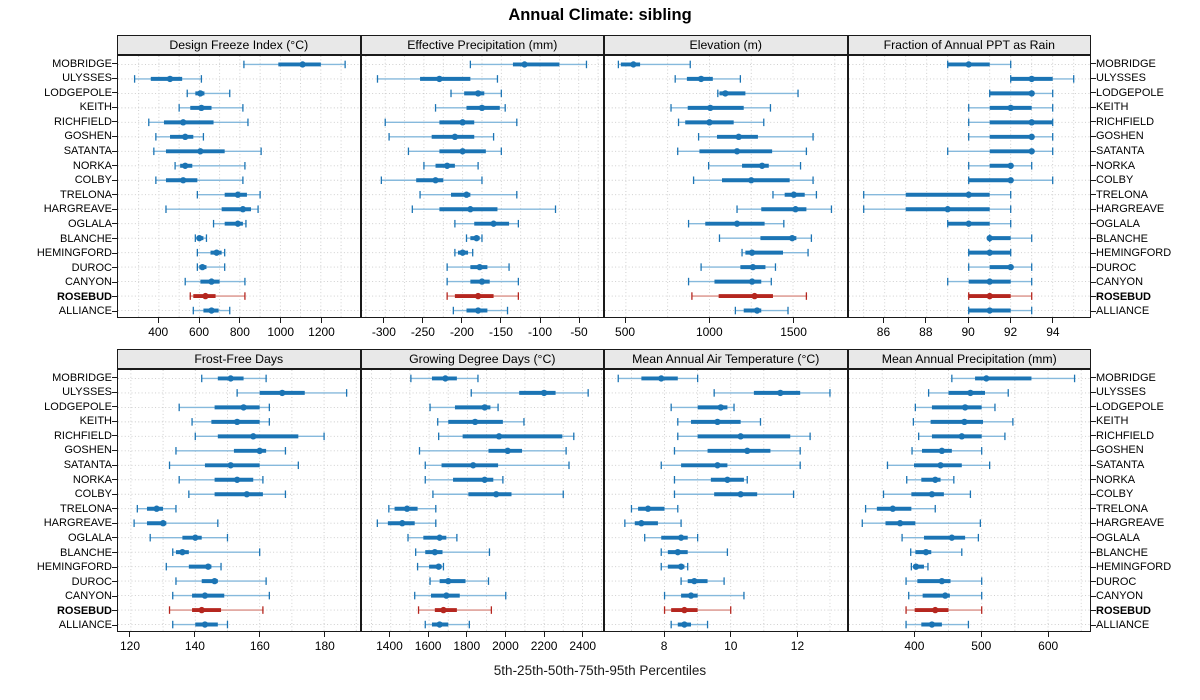 The image size is (1200, 700). Describe the element at coordinates (87, 78) in the screenshot. I see `station-label-left: ULYSSES` at that location.